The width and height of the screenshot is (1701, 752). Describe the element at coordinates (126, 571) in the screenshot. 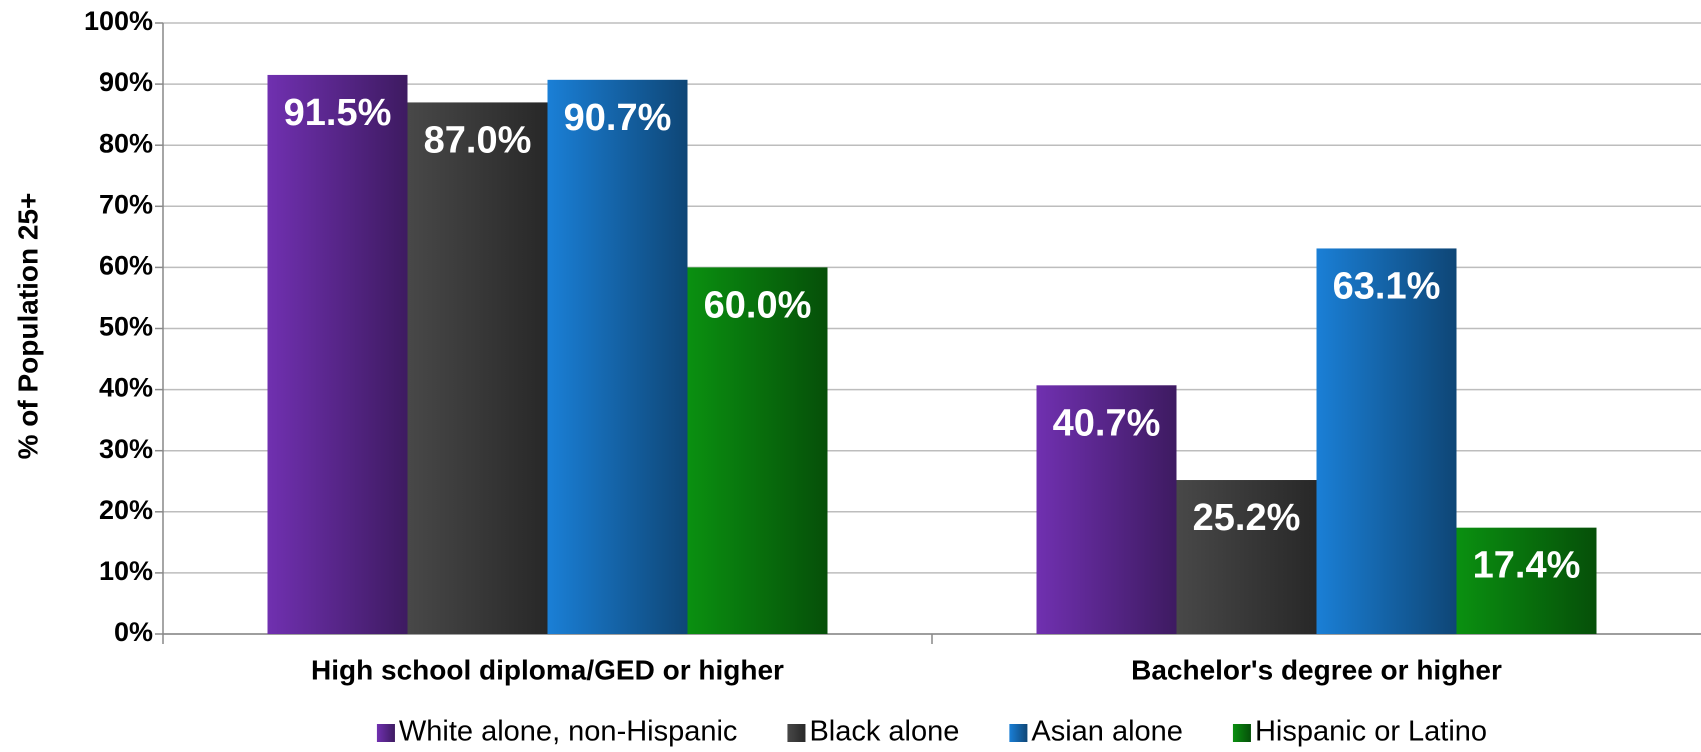

I see `y-tick-label: 10%` at that location.